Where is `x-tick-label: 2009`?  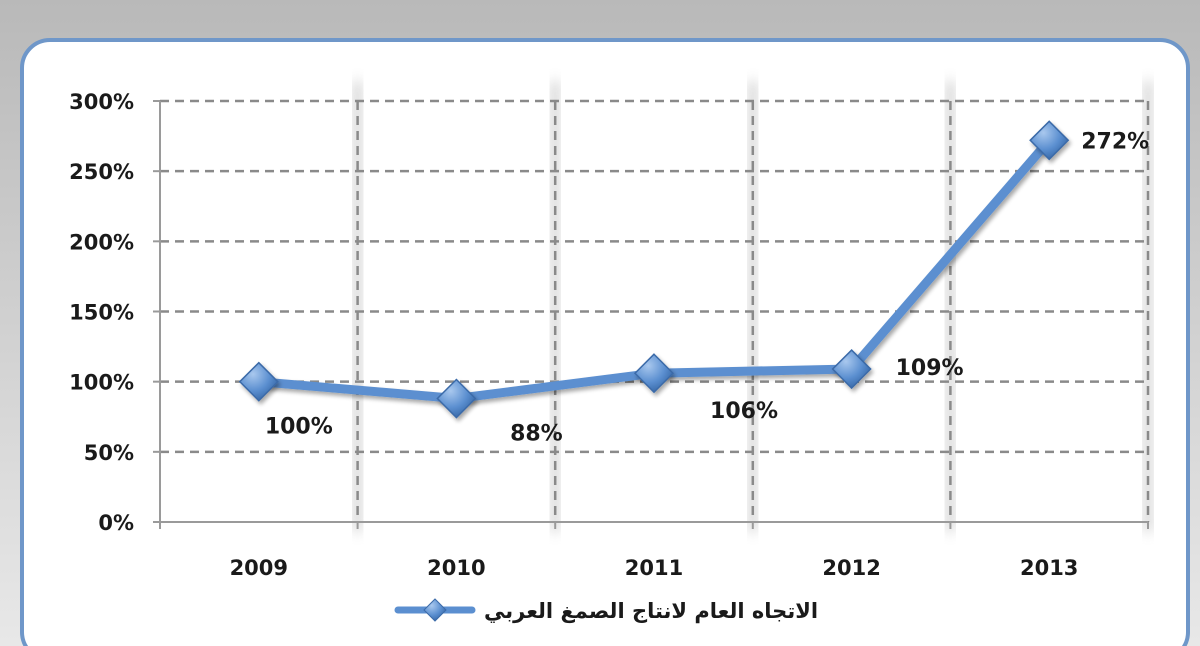 x-tick-label: 2009 is located at coordinates (259, 568).